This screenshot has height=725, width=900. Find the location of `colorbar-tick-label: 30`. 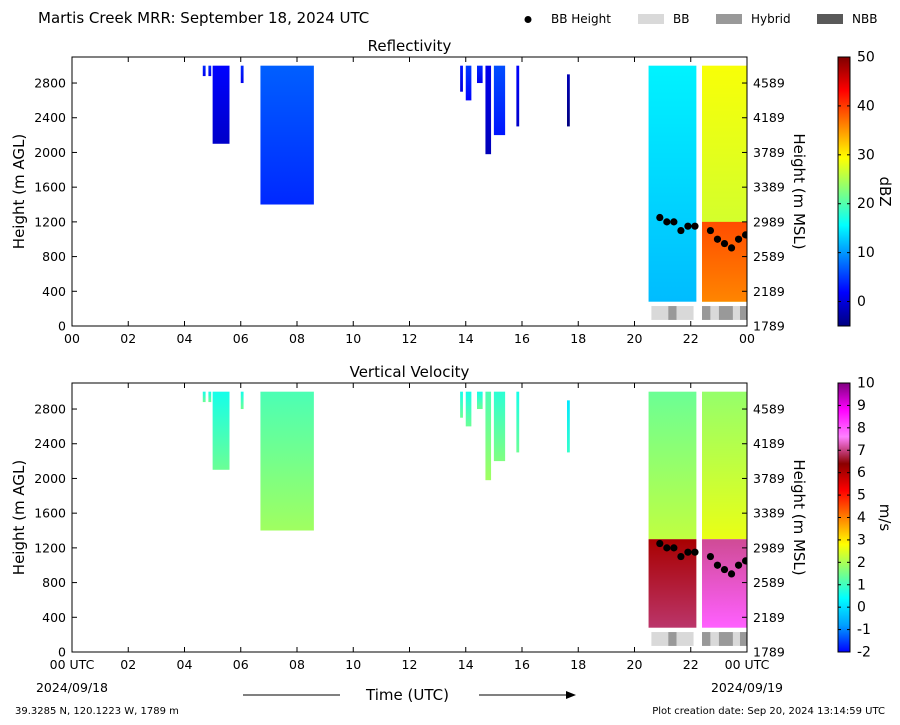

colorbar-tick-label: 30 is located at coordinates (866, 155).